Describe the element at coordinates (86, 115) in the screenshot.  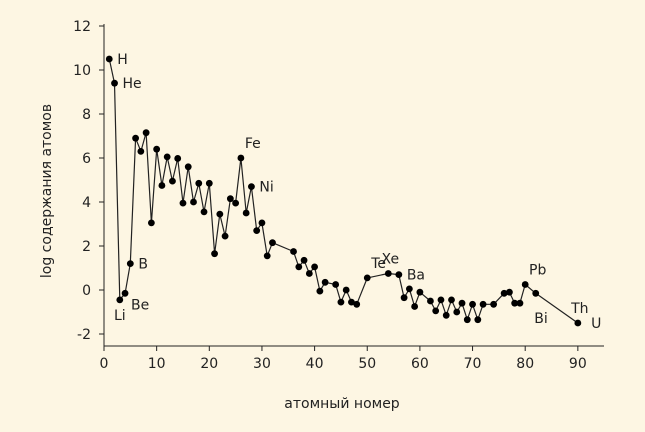
I see `y-tick-label: 8` at that location.